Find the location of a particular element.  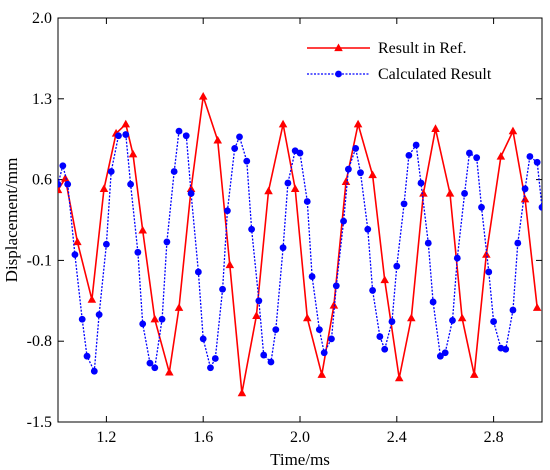

legend: Result in Ref. Calculated Result is located at coordinates (399, 61).